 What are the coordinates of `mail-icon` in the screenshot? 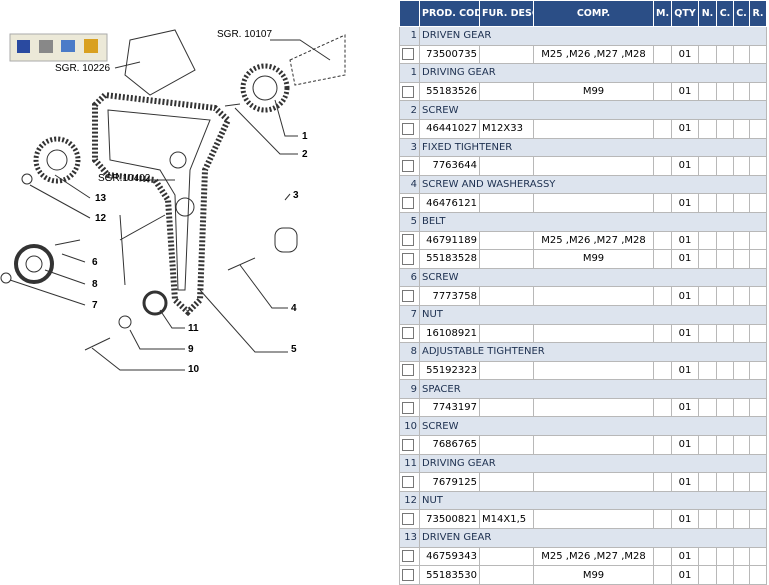 It's located at (68, 46).